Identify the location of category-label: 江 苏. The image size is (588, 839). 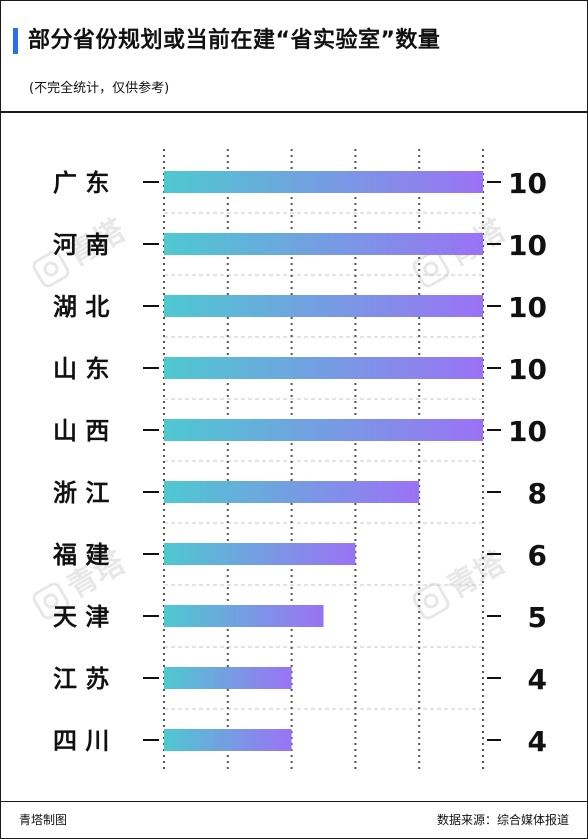
(81, 679).